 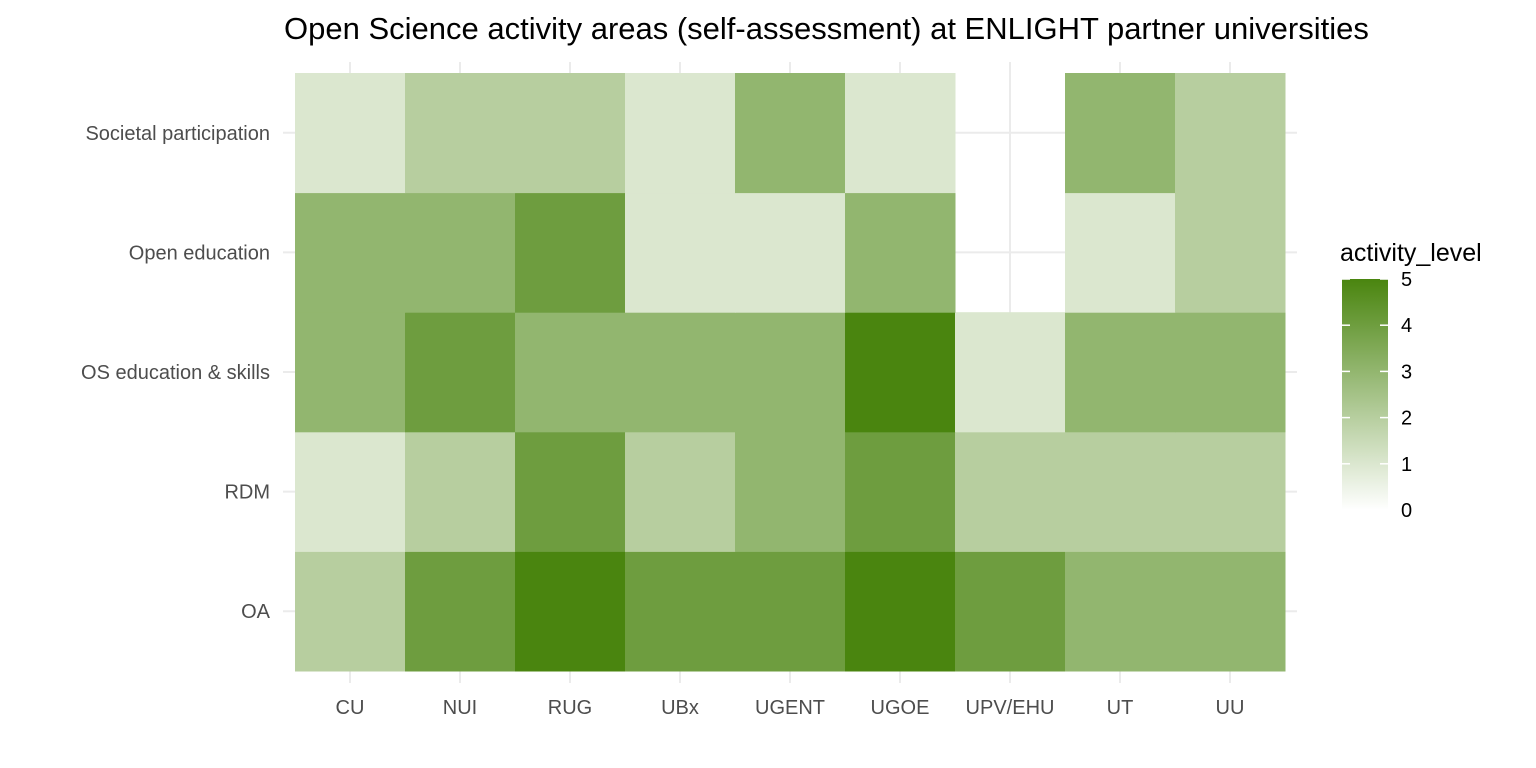 What do you see at coordinates (350, 491) in the screenshot?
I see `heatmap-cell-cu-rdm` at bounding box center [350, 491].